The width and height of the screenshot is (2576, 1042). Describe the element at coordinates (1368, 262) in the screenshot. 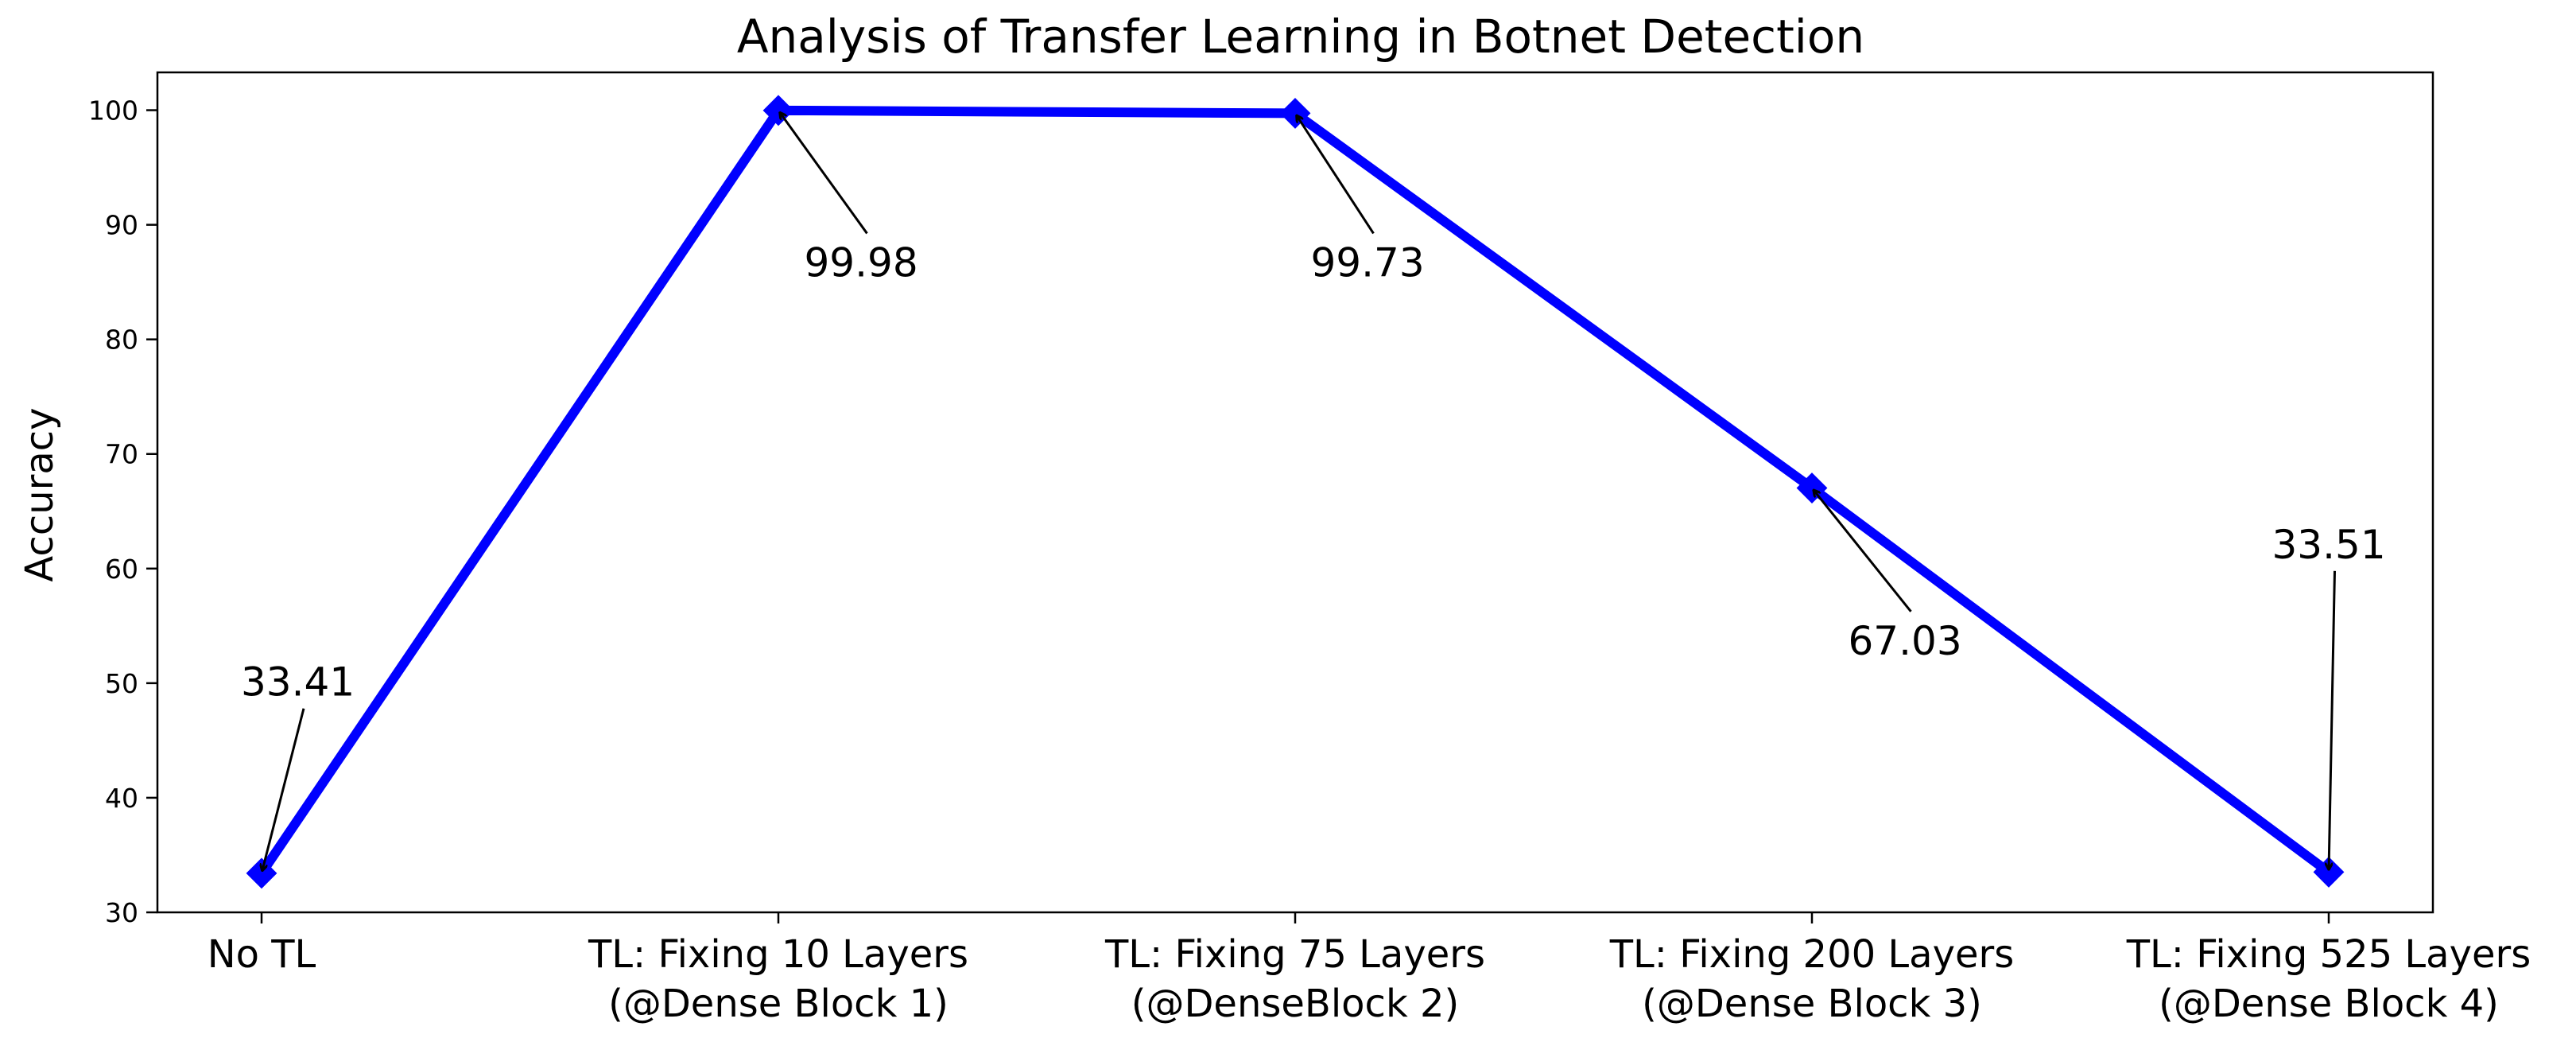

I see `data-label: 99.73` at that location.